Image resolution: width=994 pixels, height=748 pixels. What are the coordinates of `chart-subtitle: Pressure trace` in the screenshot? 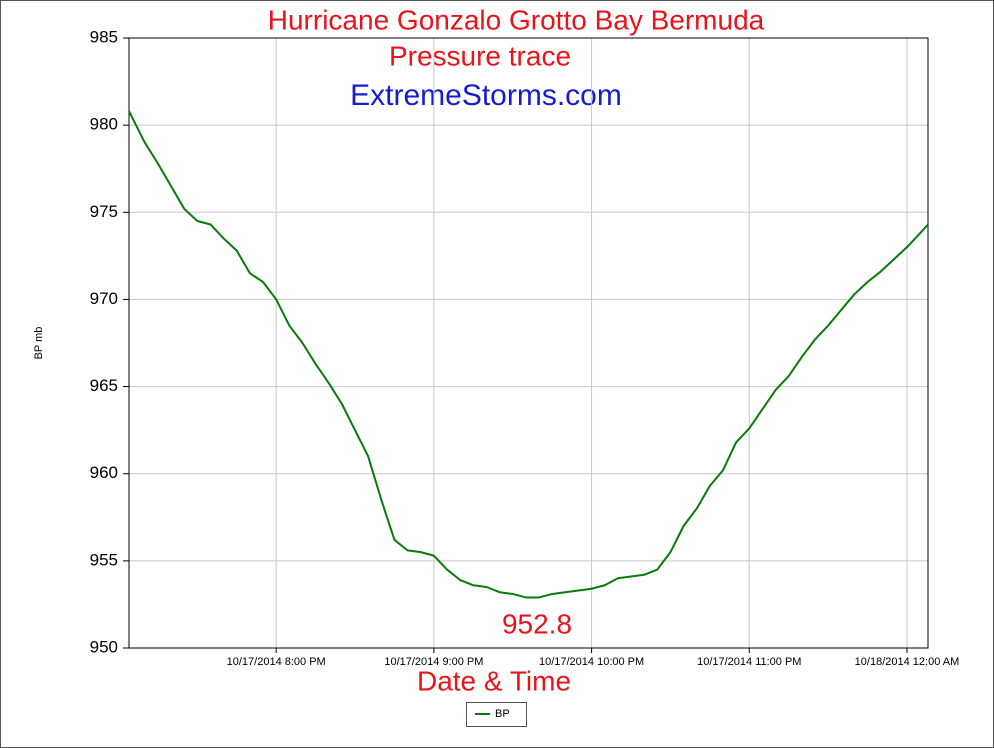 It's located at (480, 55).